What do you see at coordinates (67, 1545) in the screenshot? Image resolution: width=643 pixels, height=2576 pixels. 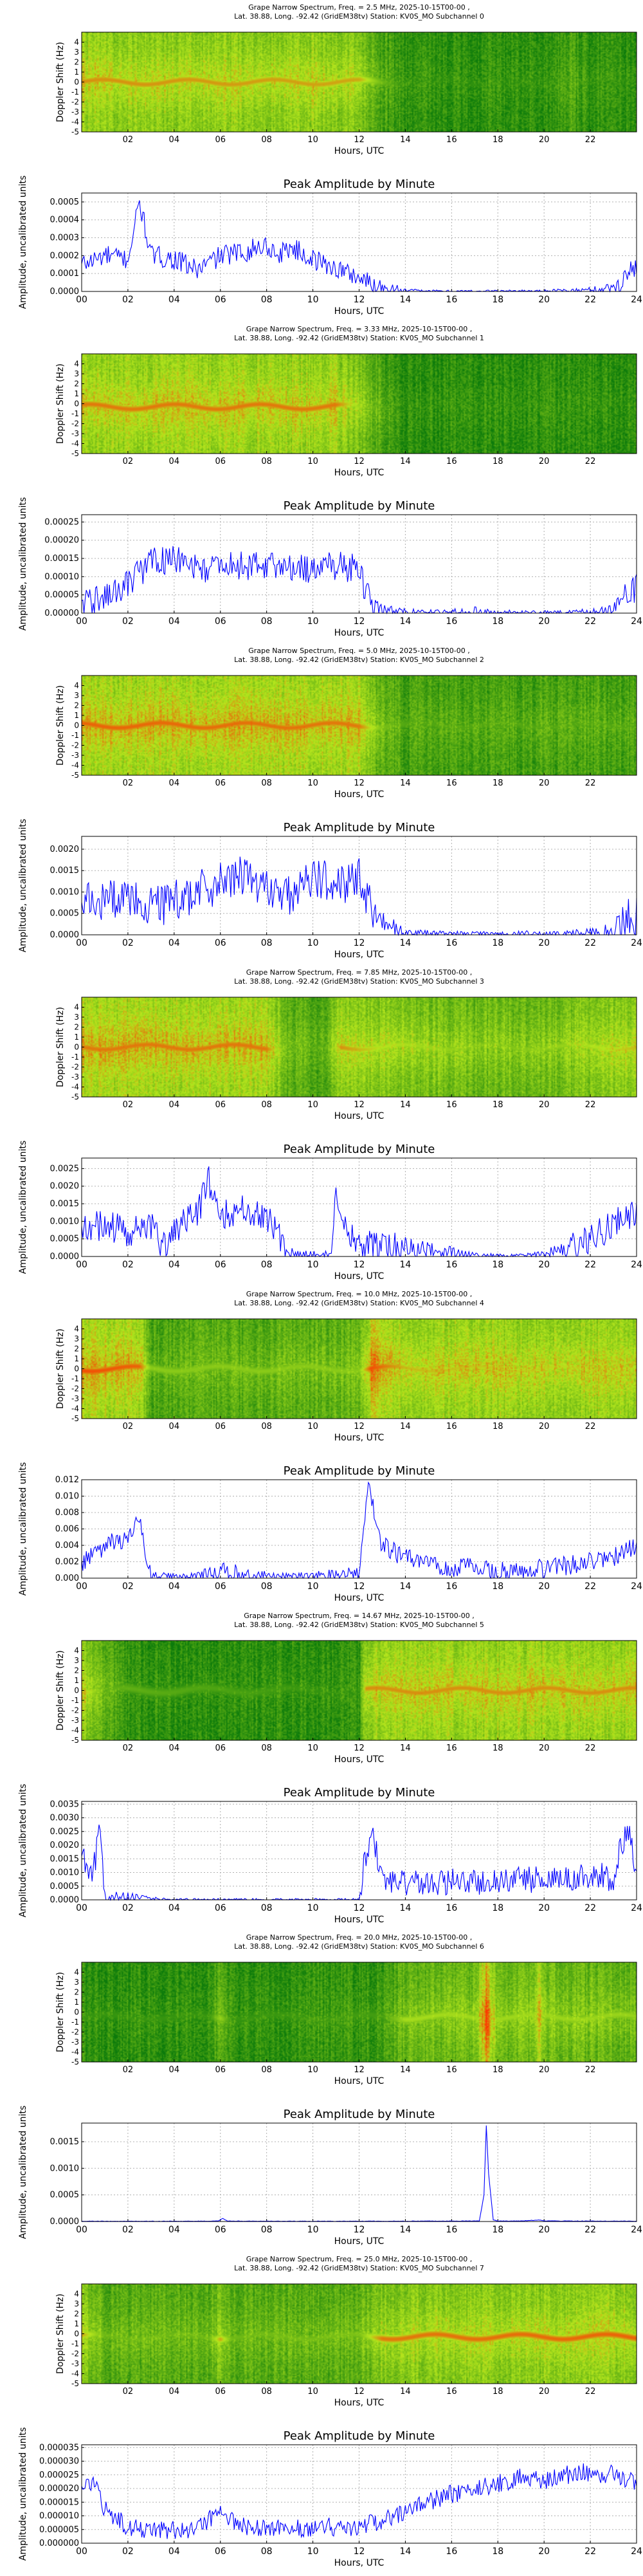 I see `amplitude-ytick-label: 0.004` at bounding box center [67, 1545].